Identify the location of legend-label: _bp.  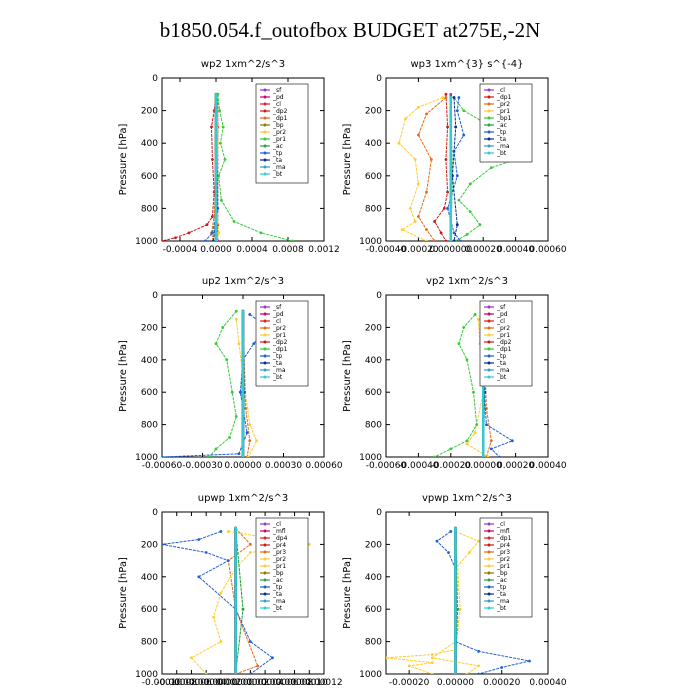
(278, 125).